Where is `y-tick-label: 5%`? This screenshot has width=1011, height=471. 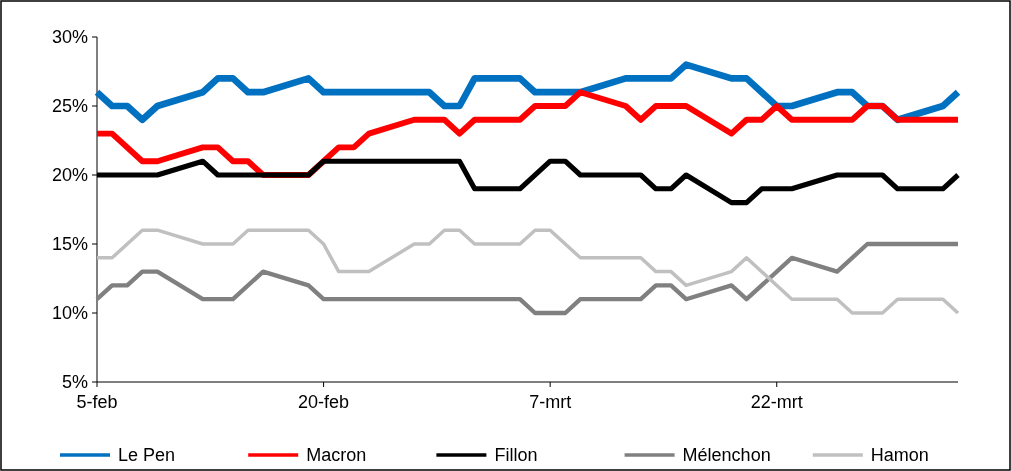 y-tick-label: 5% is located at coordinates (74, 382).